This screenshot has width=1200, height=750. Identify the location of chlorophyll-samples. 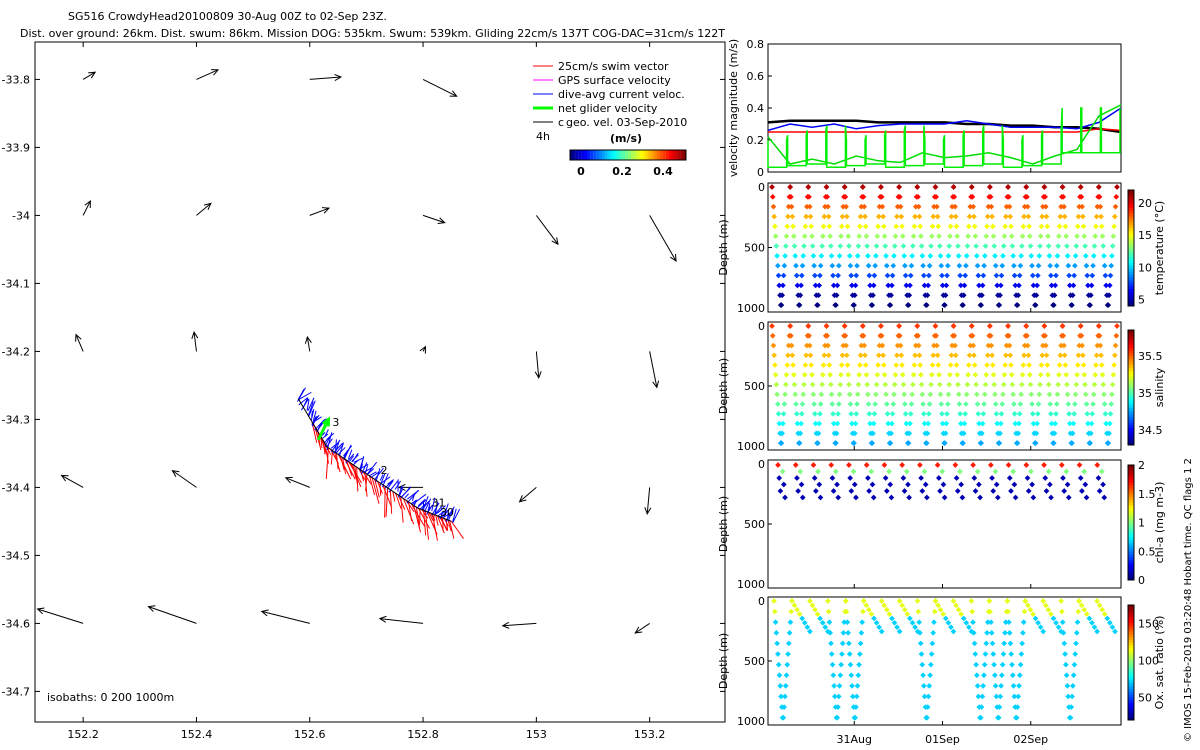
(941, 481).